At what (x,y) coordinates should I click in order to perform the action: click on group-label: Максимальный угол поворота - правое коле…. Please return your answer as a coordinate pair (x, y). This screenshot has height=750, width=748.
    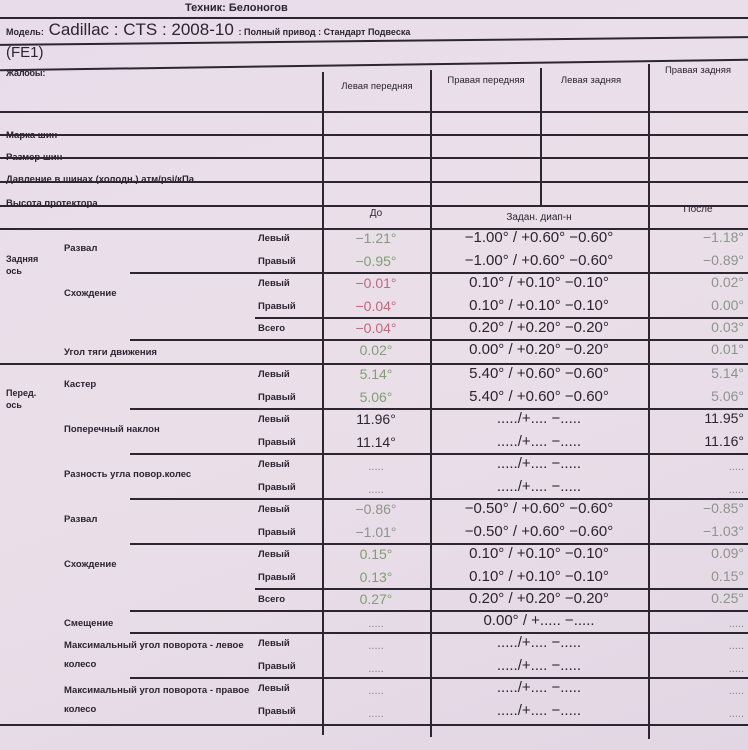
    Looking at the image, I should click on (157, 700).